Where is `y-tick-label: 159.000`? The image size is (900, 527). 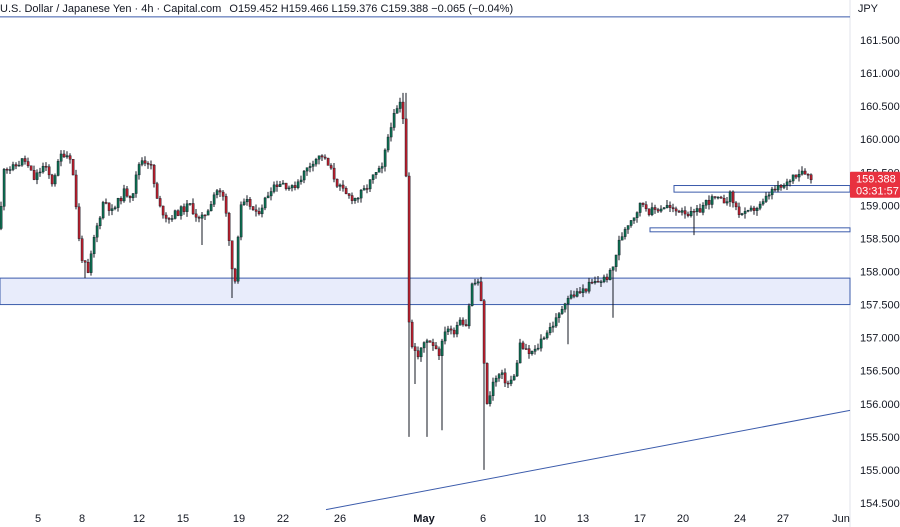 y-tick-label: 159.000 is located at coordinates (880, 206).